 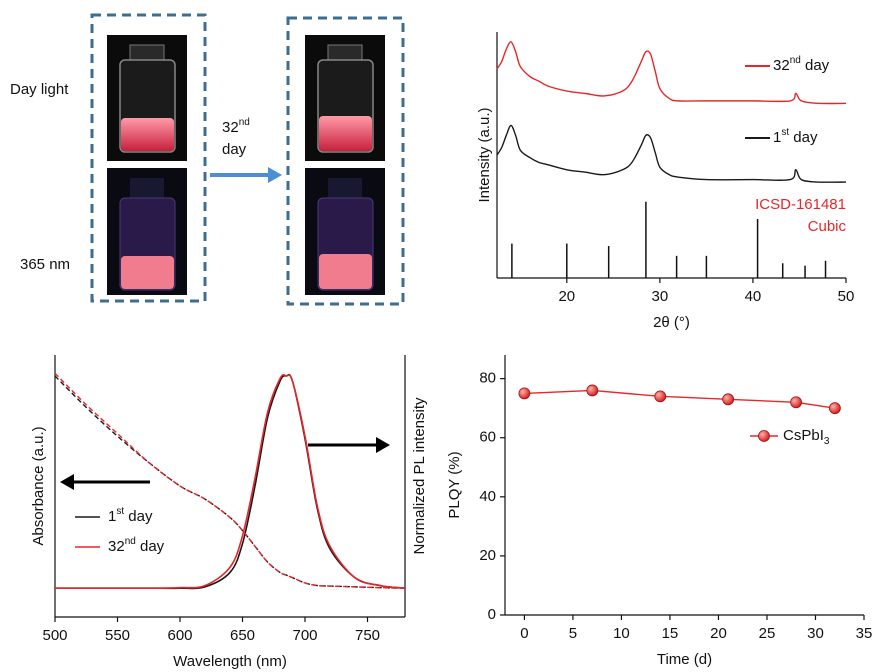 I want to click on legend-label: CsPbI3, so click(x=806, y=437).